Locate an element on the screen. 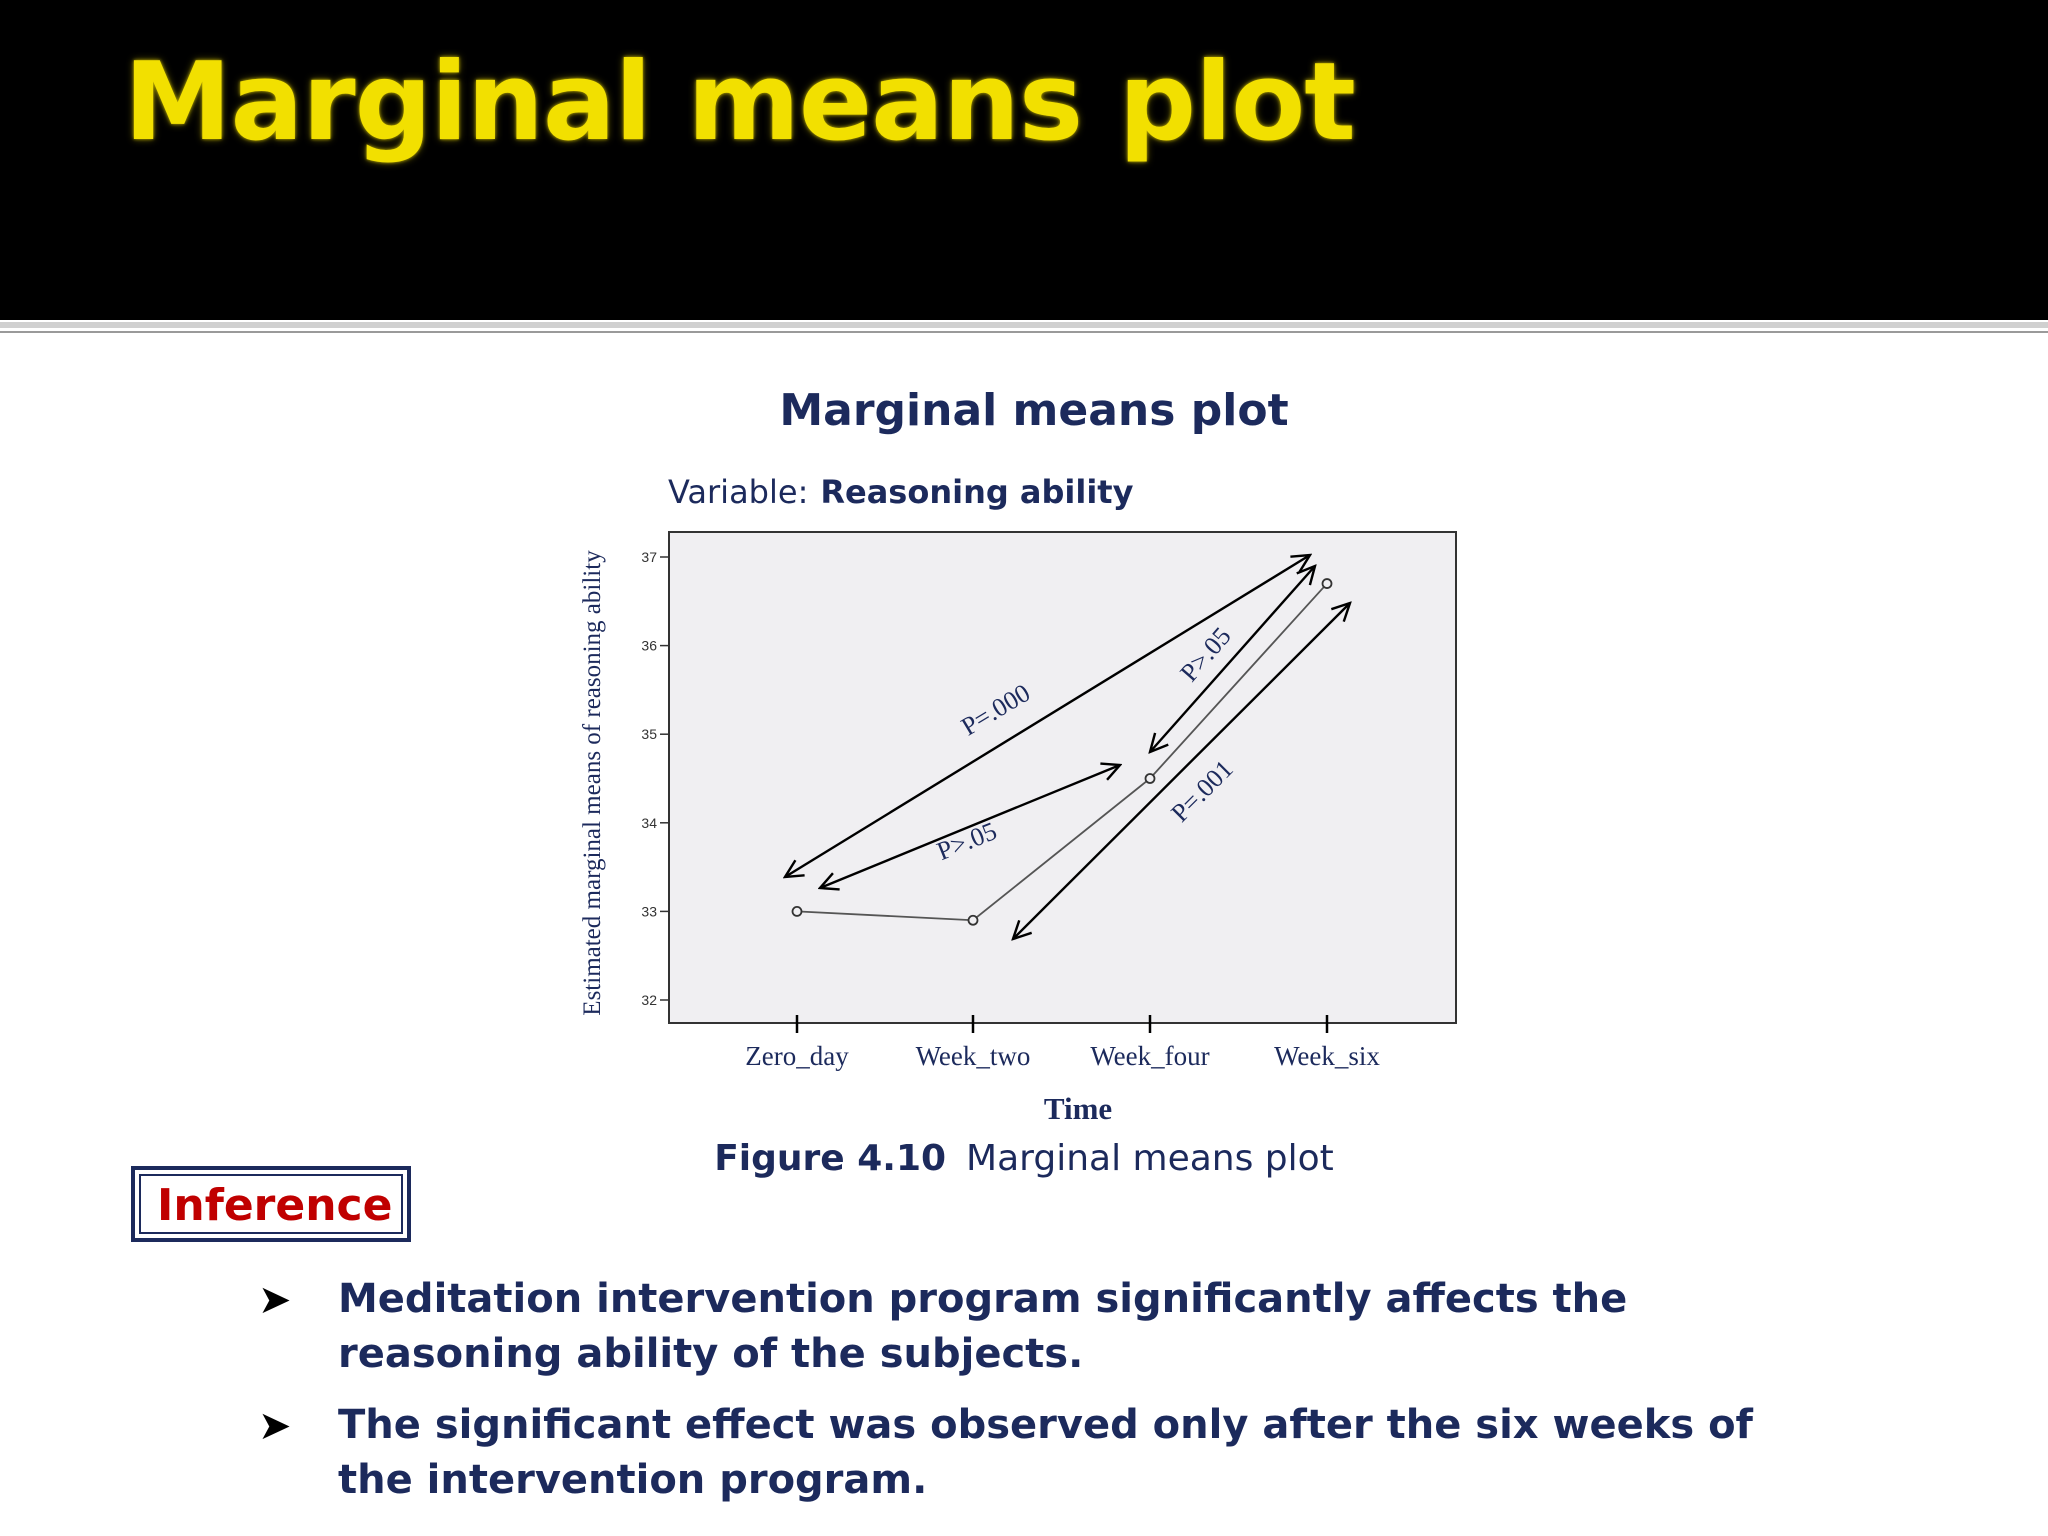  inference-heading: Inference is located at coordinates (275, 1205).